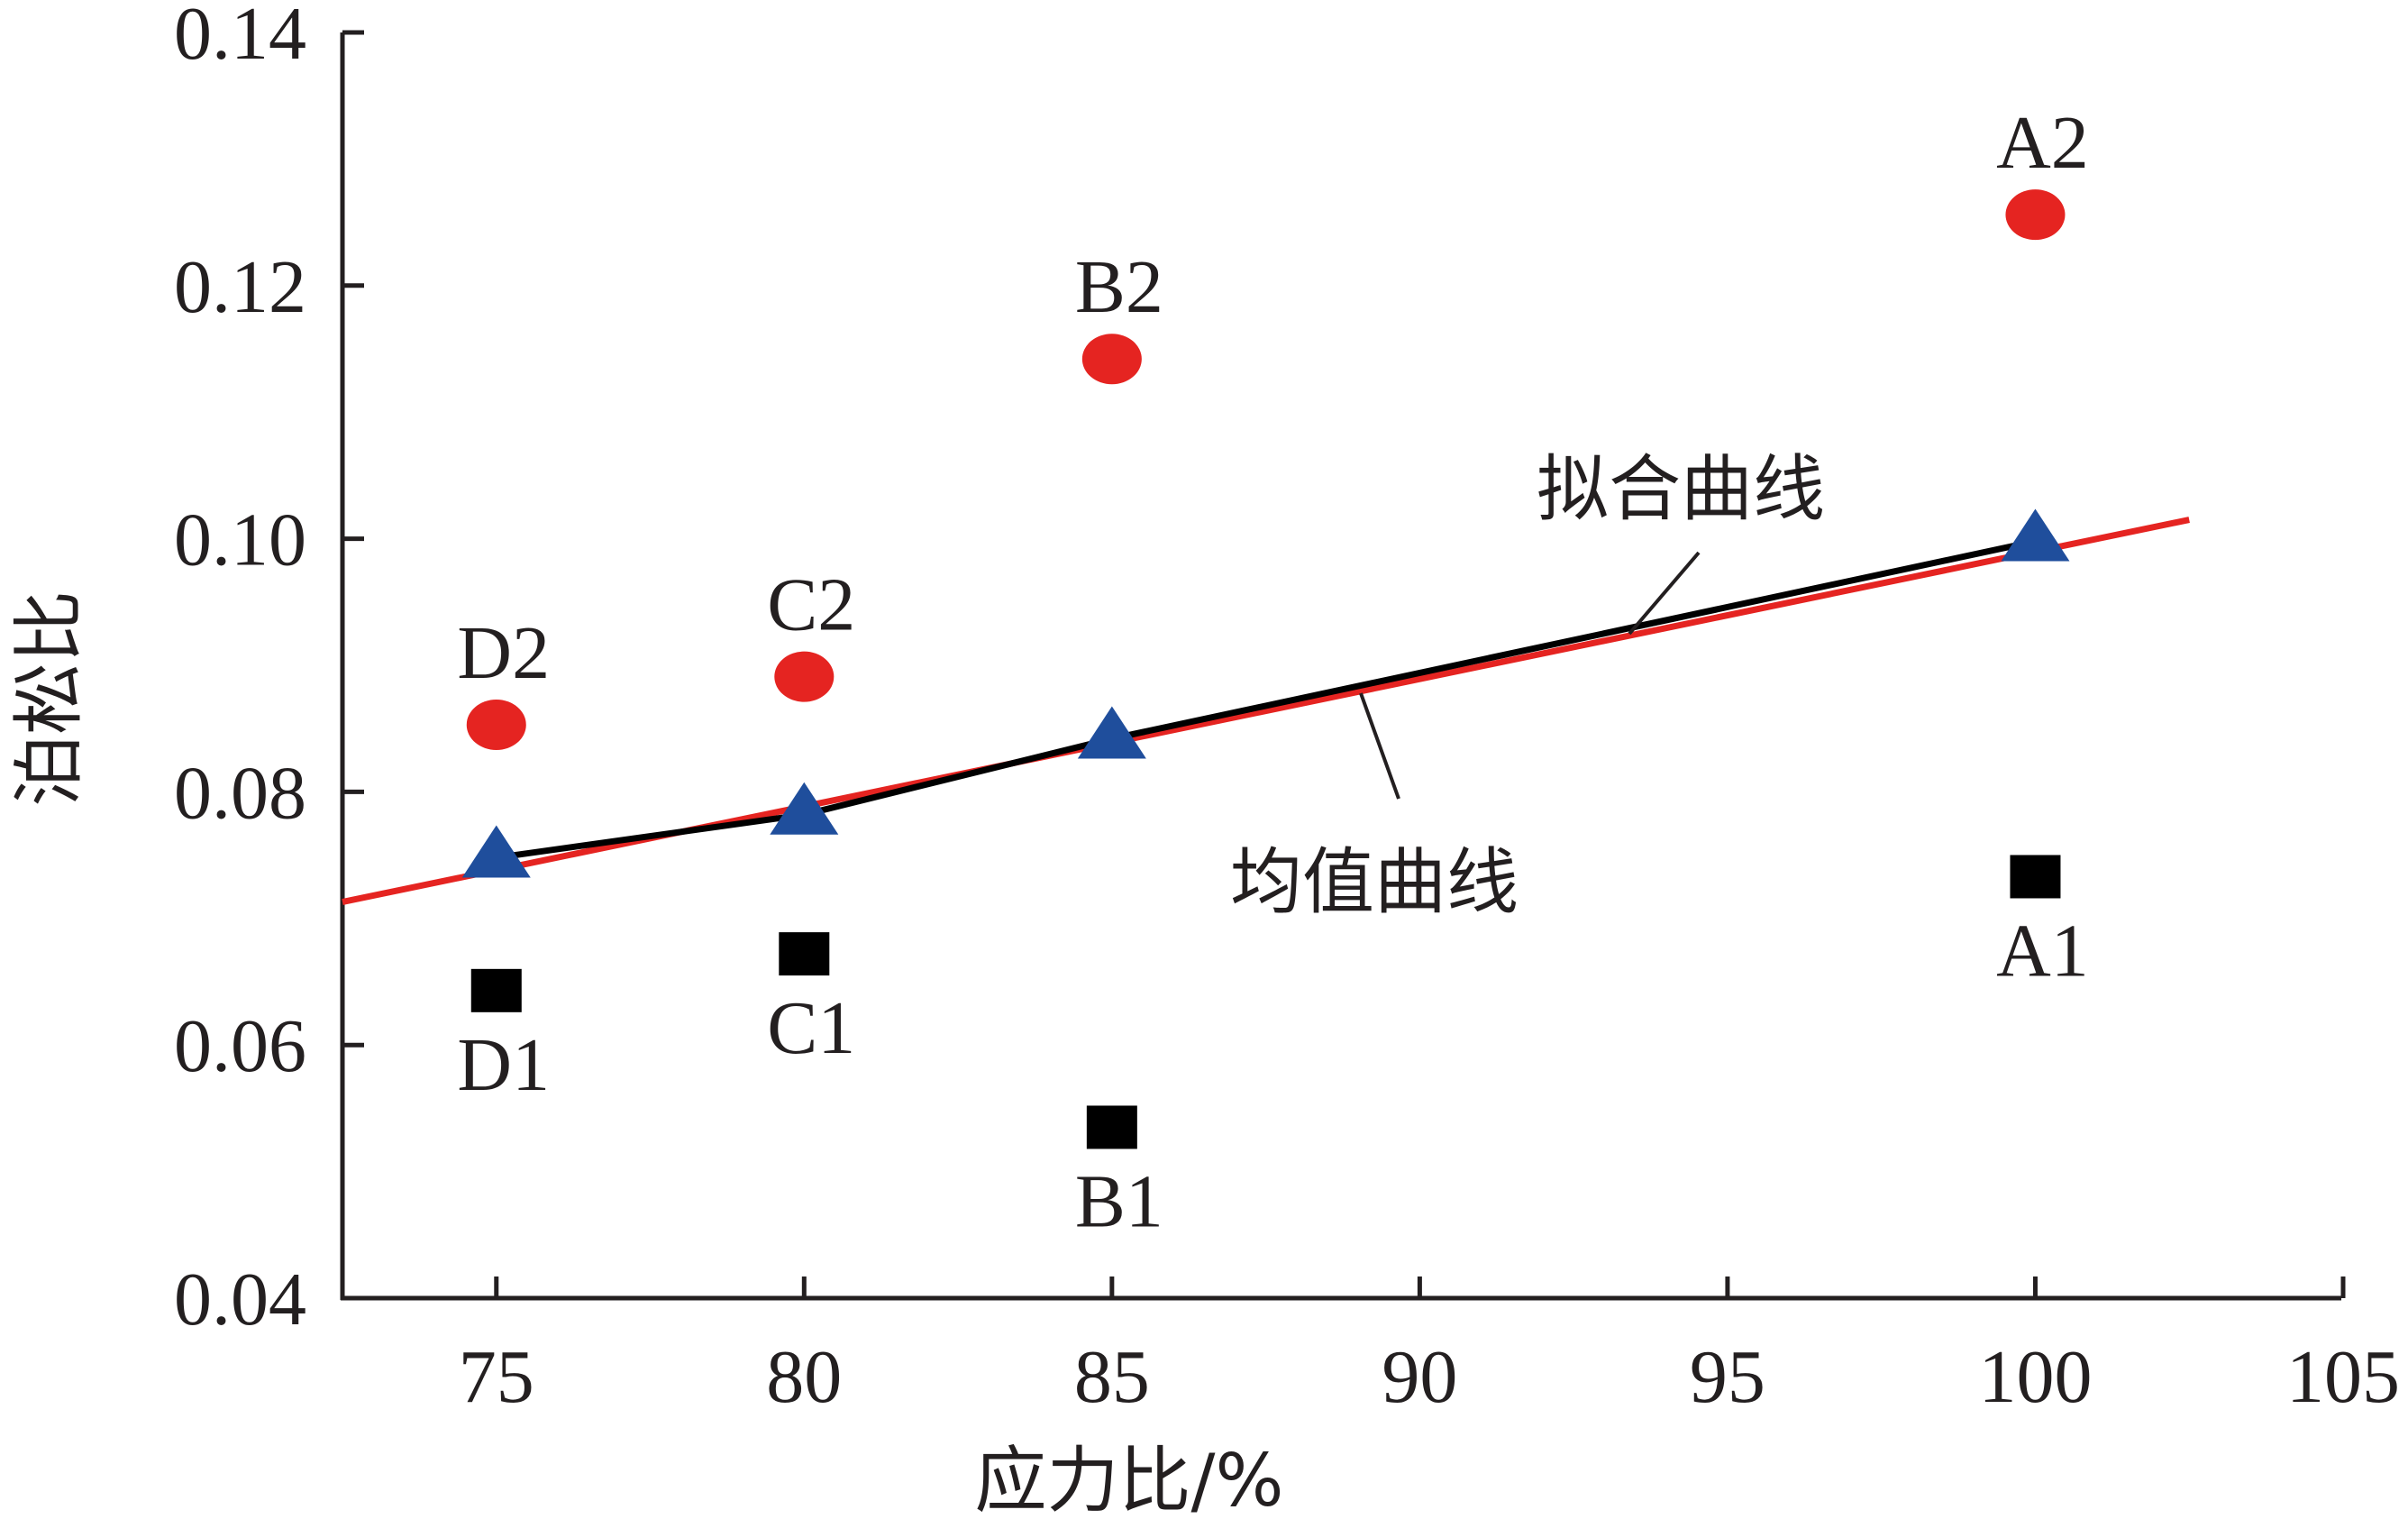 This screenshot has height=1519, width=2408. What do you see at coordinates (240, 540) in the screenshot?
I see `y-tick-label: 0.10` at bounding box center [240, 540].